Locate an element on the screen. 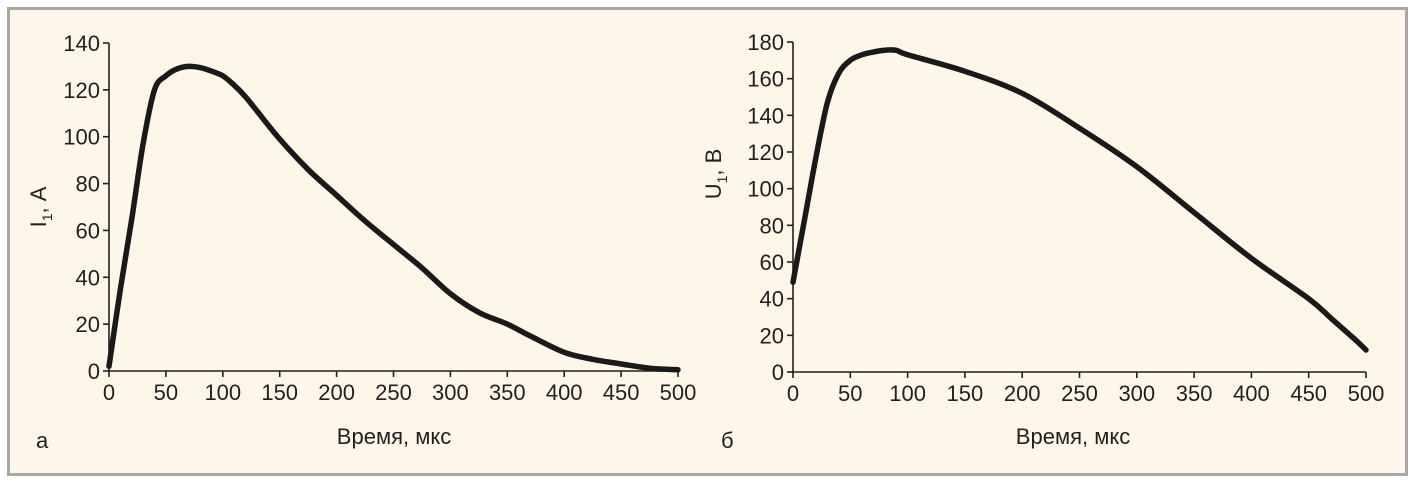 The image size is (1413, 481). x-tick-label-a: 450 is located at coordinates (621, 392).